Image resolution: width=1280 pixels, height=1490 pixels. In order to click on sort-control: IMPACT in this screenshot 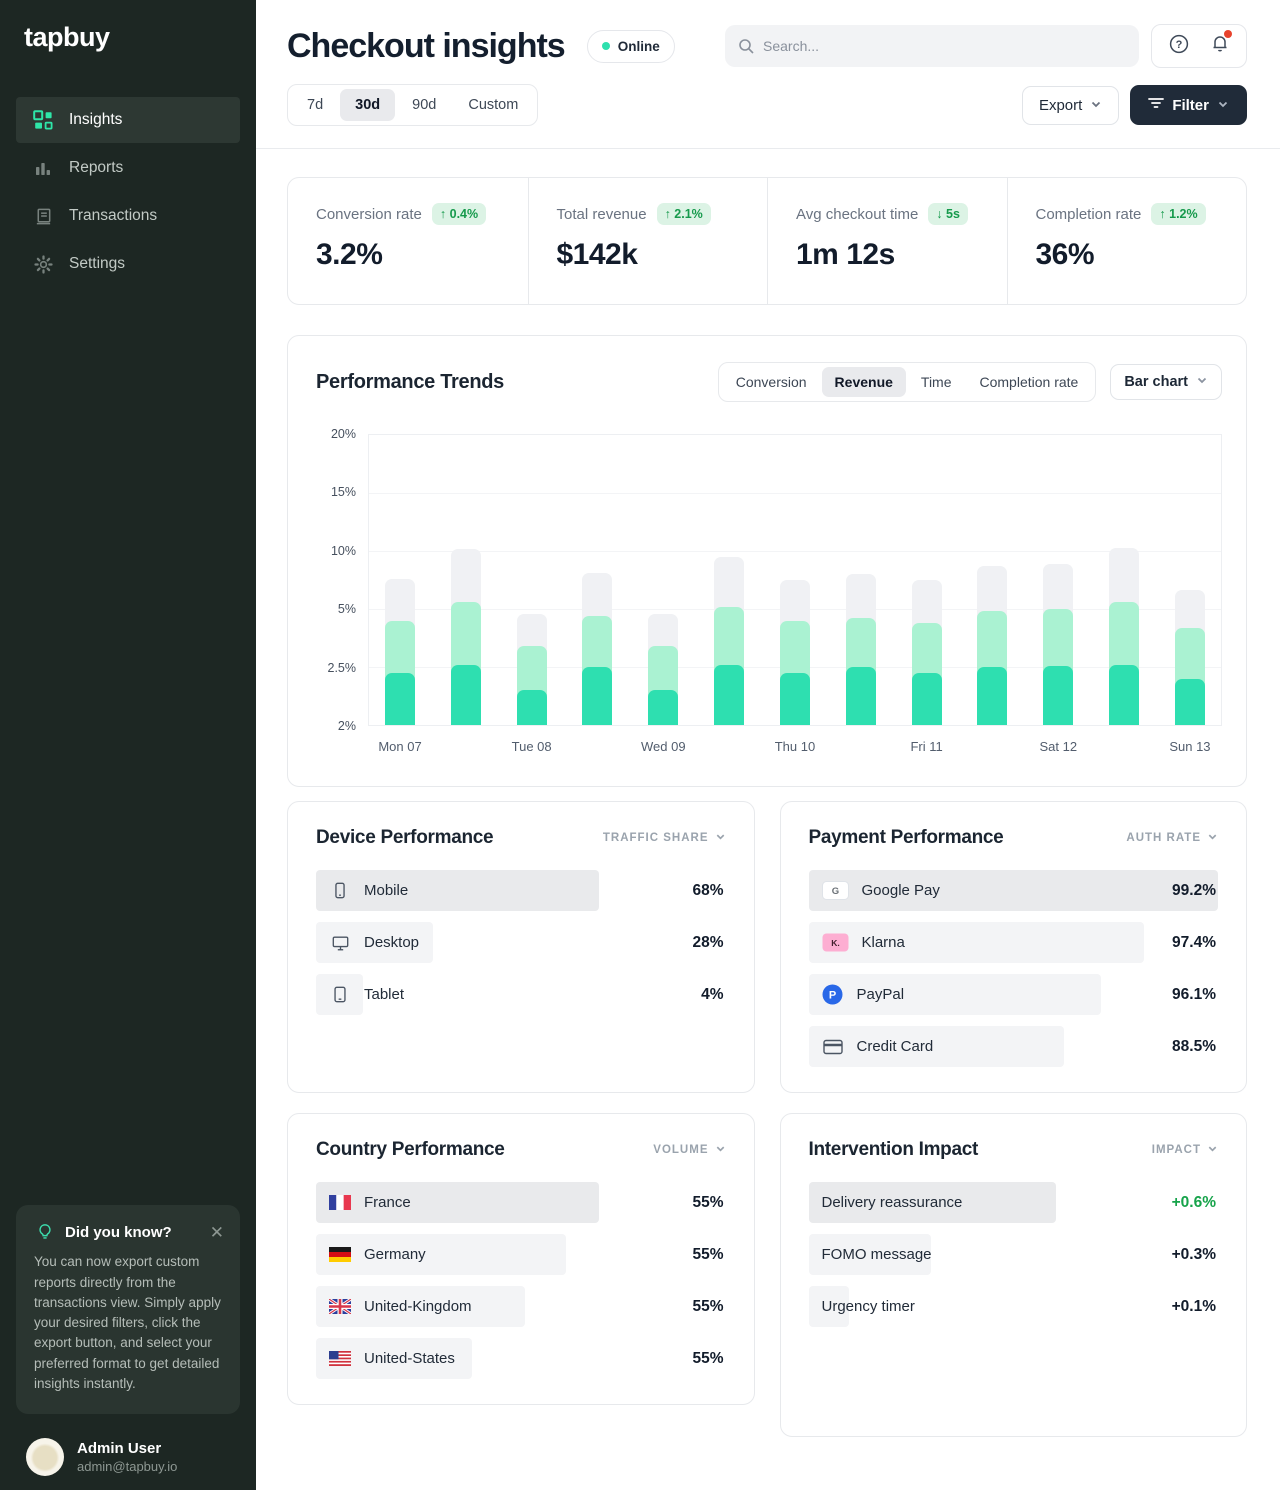, I will do `click(1185, 1150)`.